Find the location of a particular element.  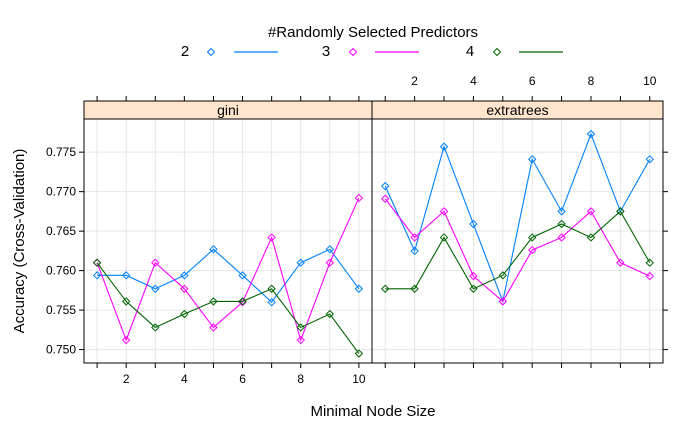

y-tick-label: 0.770 is located at coordinates (61, 192).